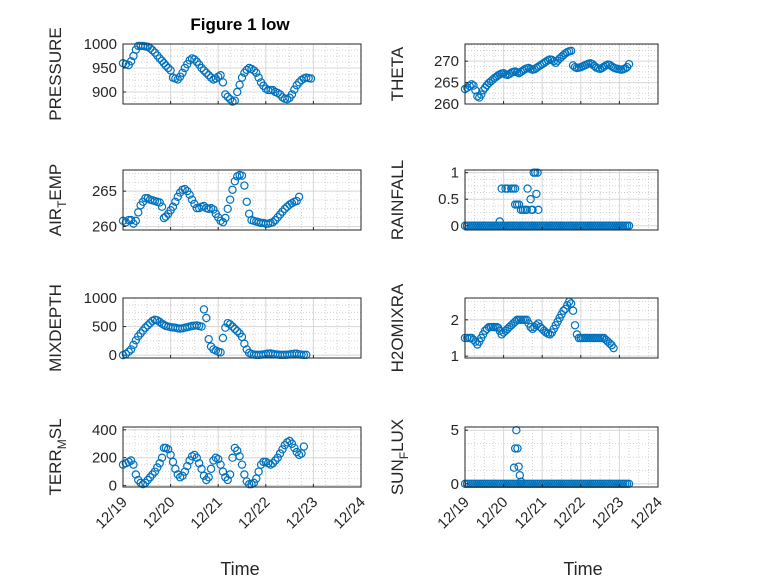 This screenshot has height=583, width=778. I want to click on subplot-5: 0 500 1000 MIXDEPTH, so click(204, 328).